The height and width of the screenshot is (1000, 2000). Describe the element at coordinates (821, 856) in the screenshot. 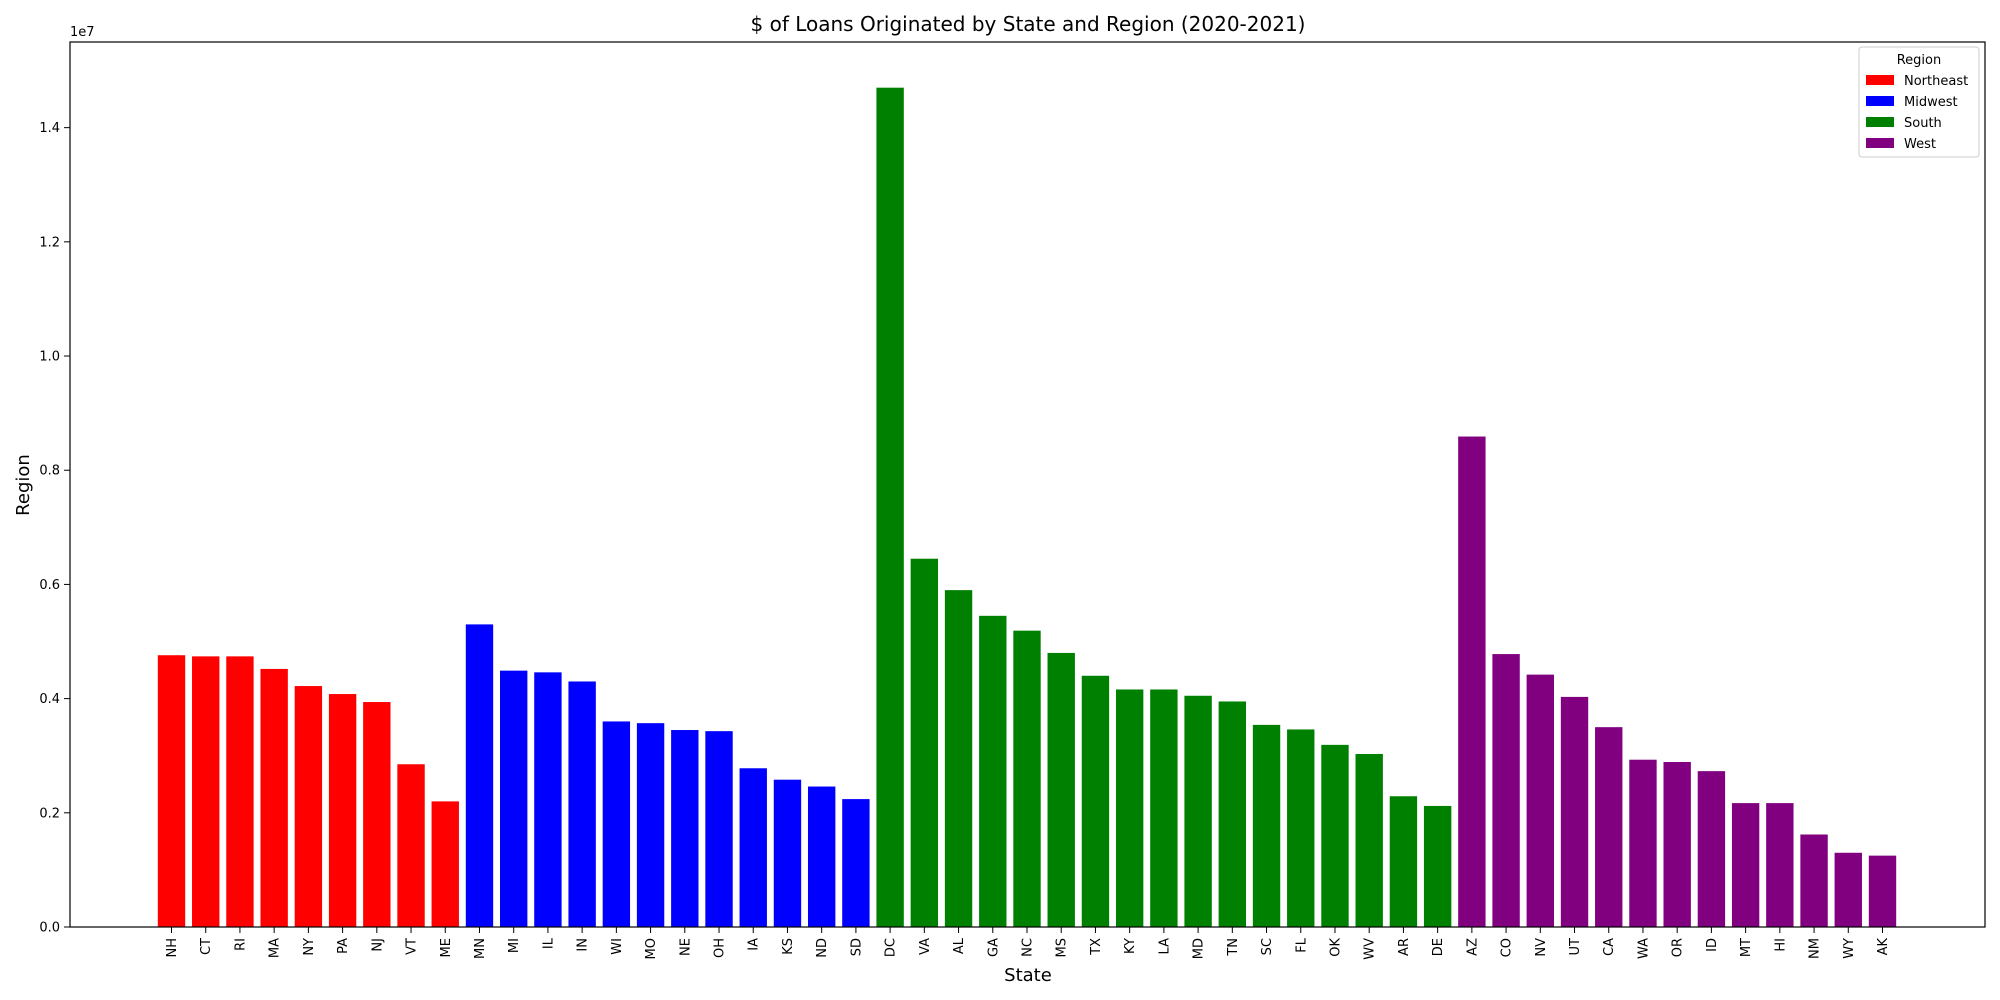

I see `bar-nd` at that location.